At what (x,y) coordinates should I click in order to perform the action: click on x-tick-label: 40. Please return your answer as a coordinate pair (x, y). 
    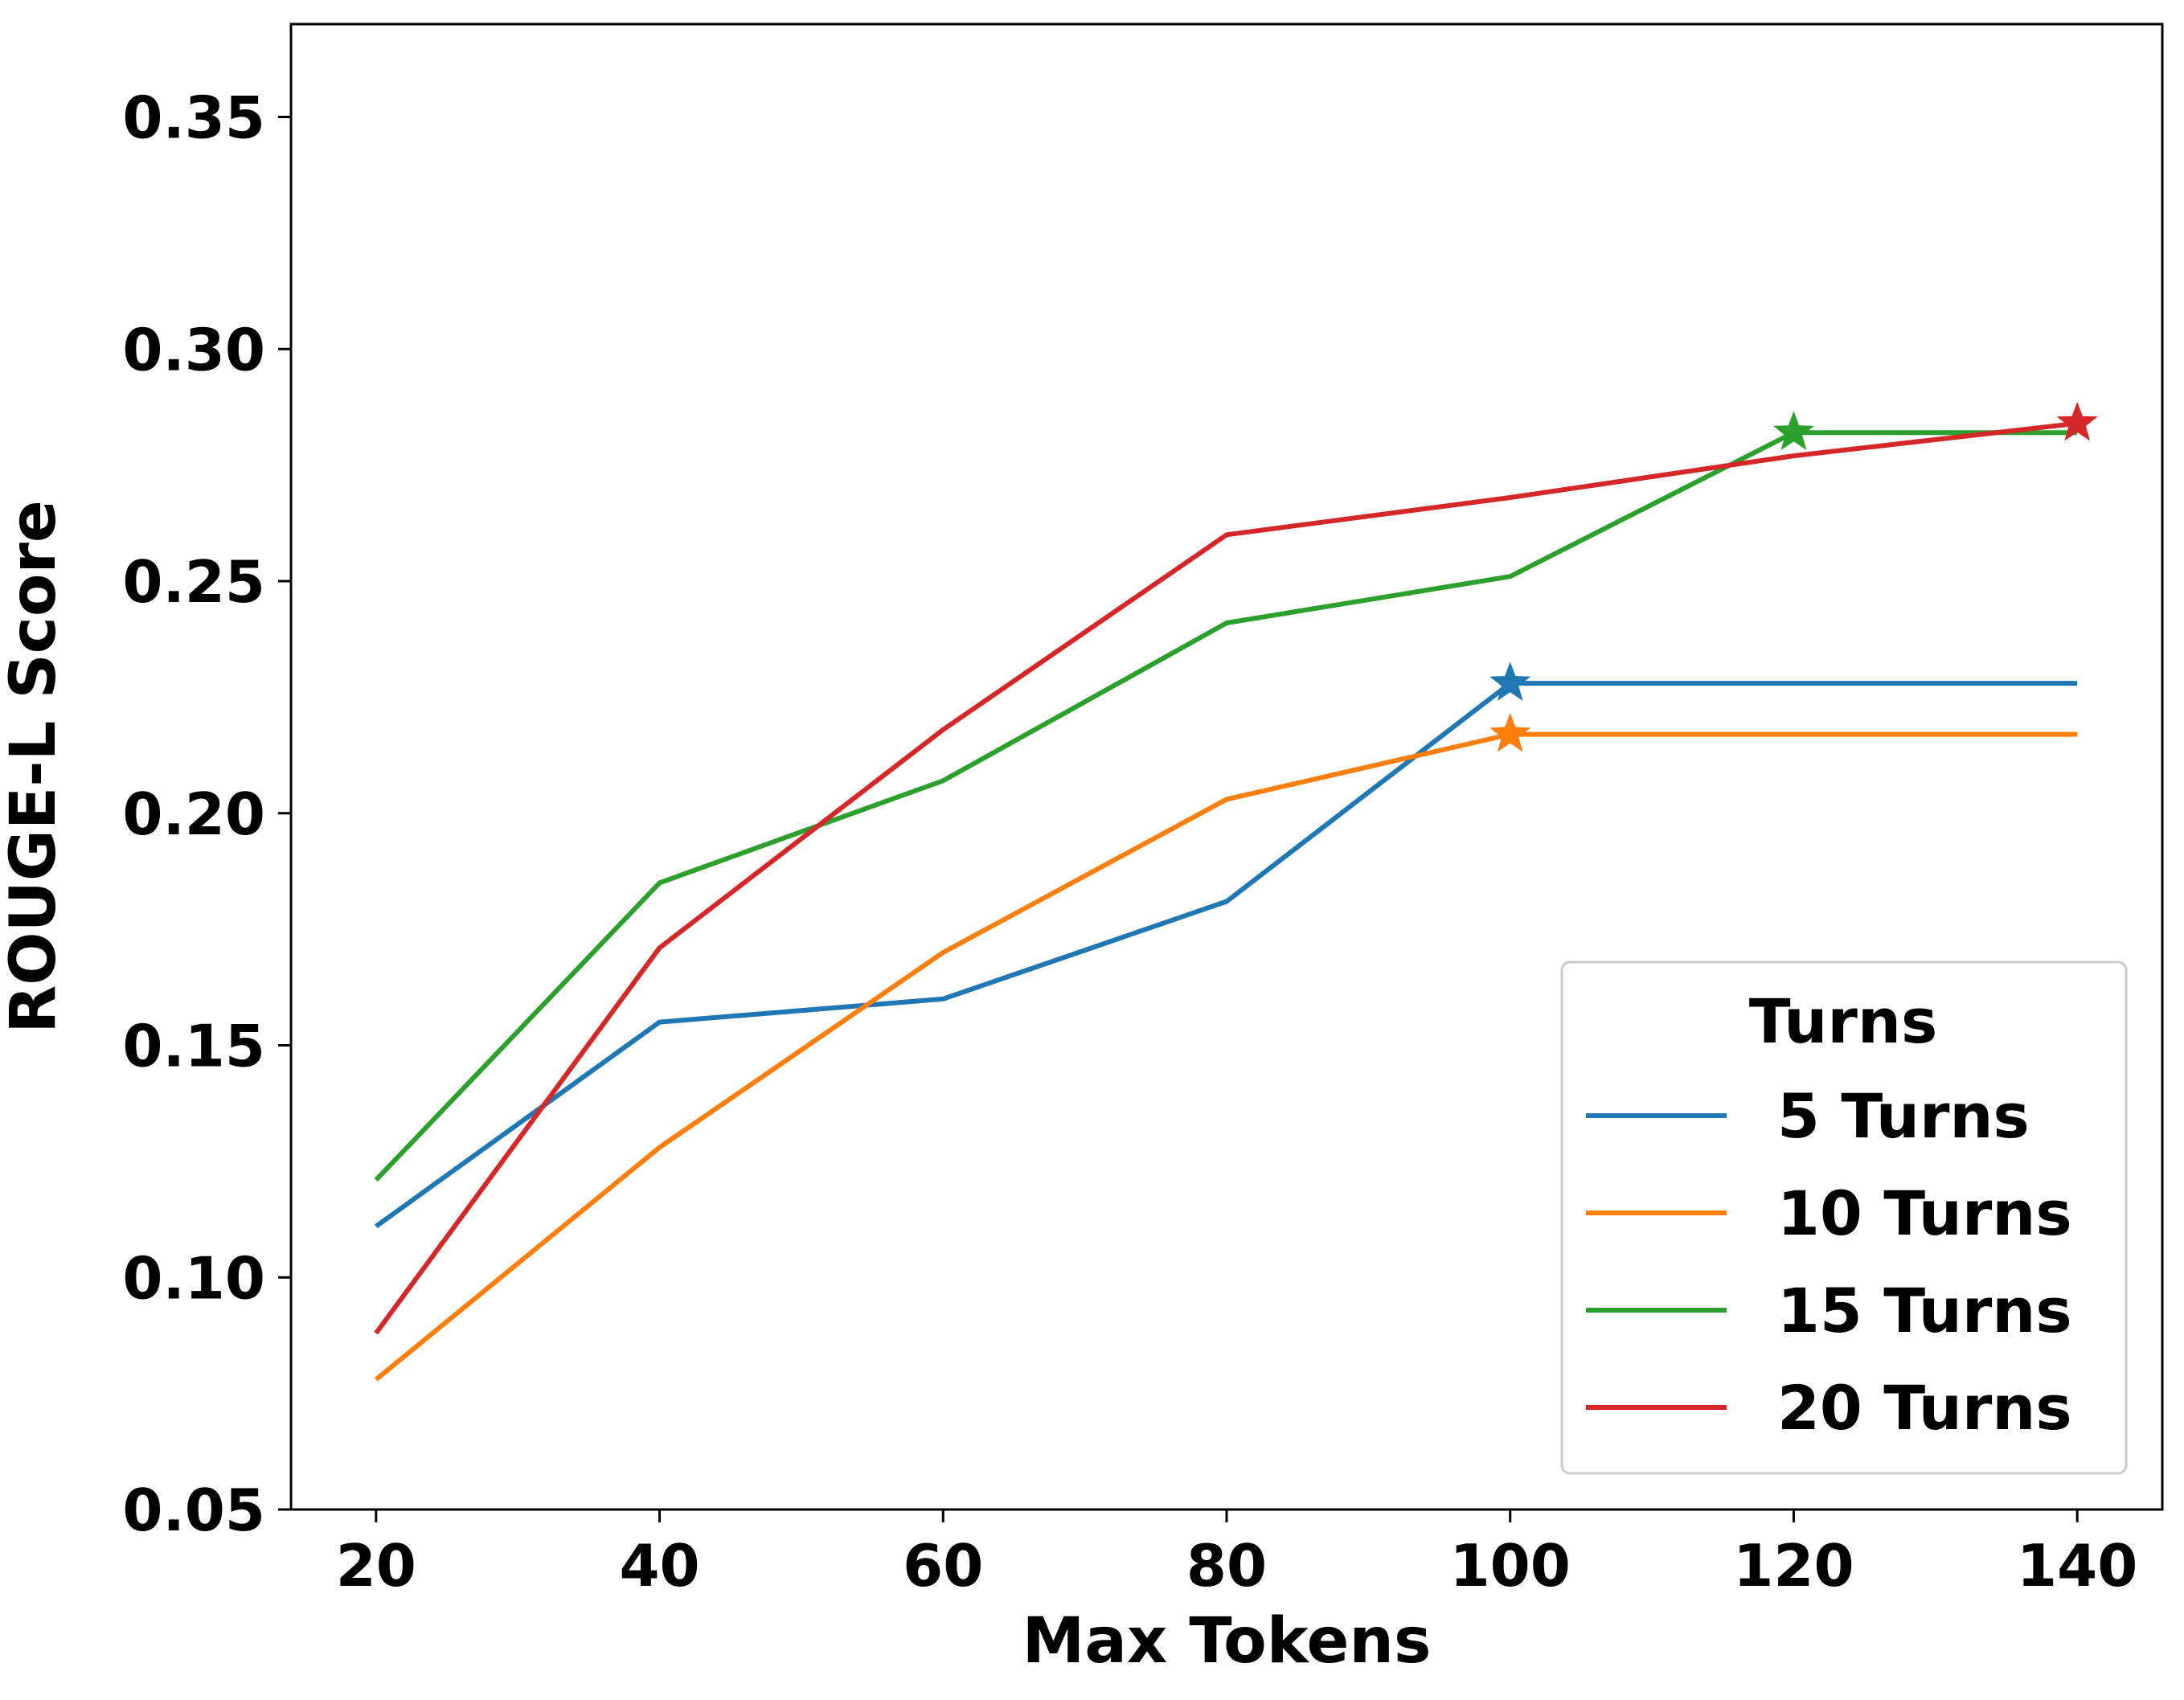
    Looking at the image, I should click on (659, 1566).